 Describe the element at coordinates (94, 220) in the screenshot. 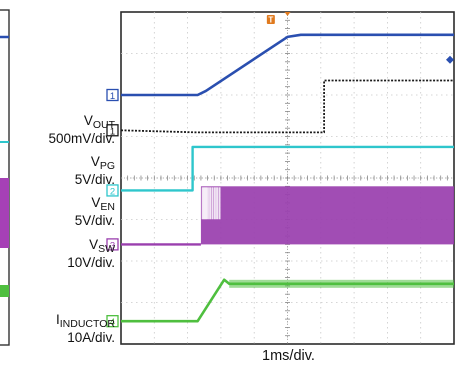

I see `ven-scale: 5V/div.` at that location.